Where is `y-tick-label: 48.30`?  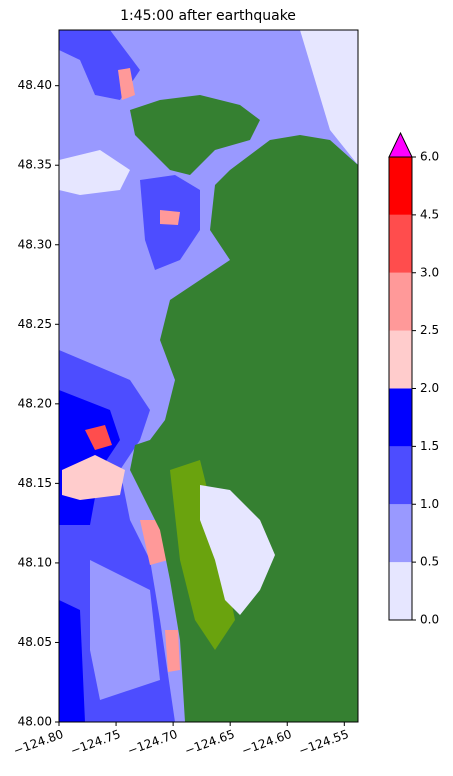
y-tick-label: 48.30 is located at coordinates (35, 244).